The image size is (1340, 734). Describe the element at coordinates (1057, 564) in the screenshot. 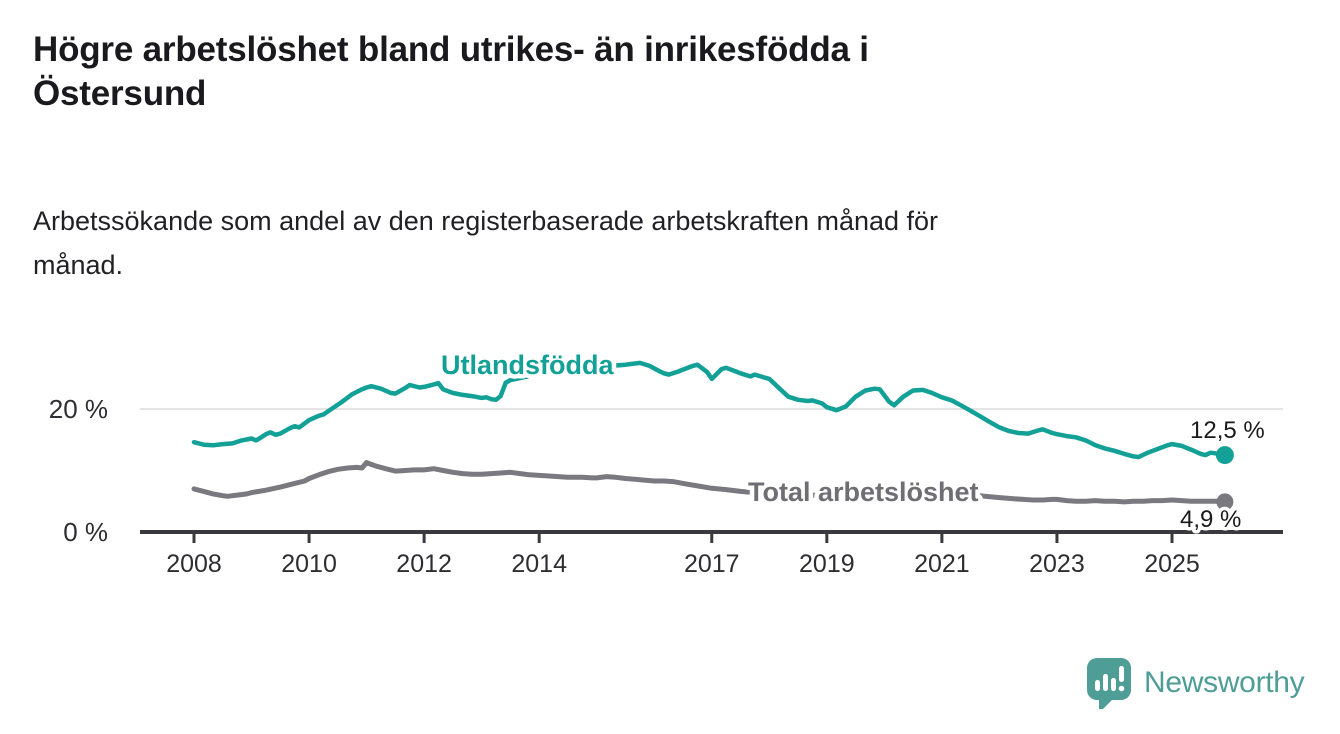

I see `x-tick-label: 2023` at that location.